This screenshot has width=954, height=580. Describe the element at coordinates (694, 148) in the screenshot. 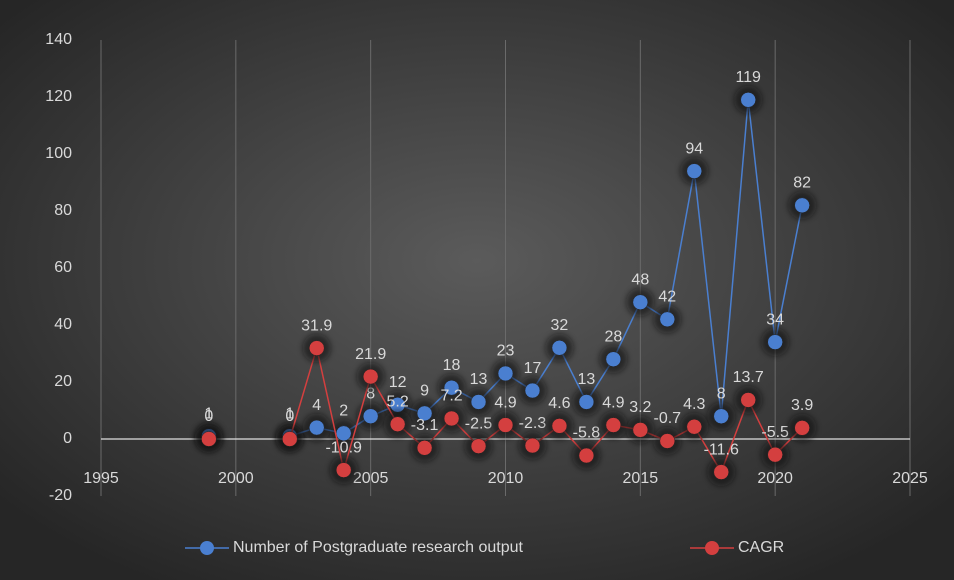

I see `data-label: 94` at that location.